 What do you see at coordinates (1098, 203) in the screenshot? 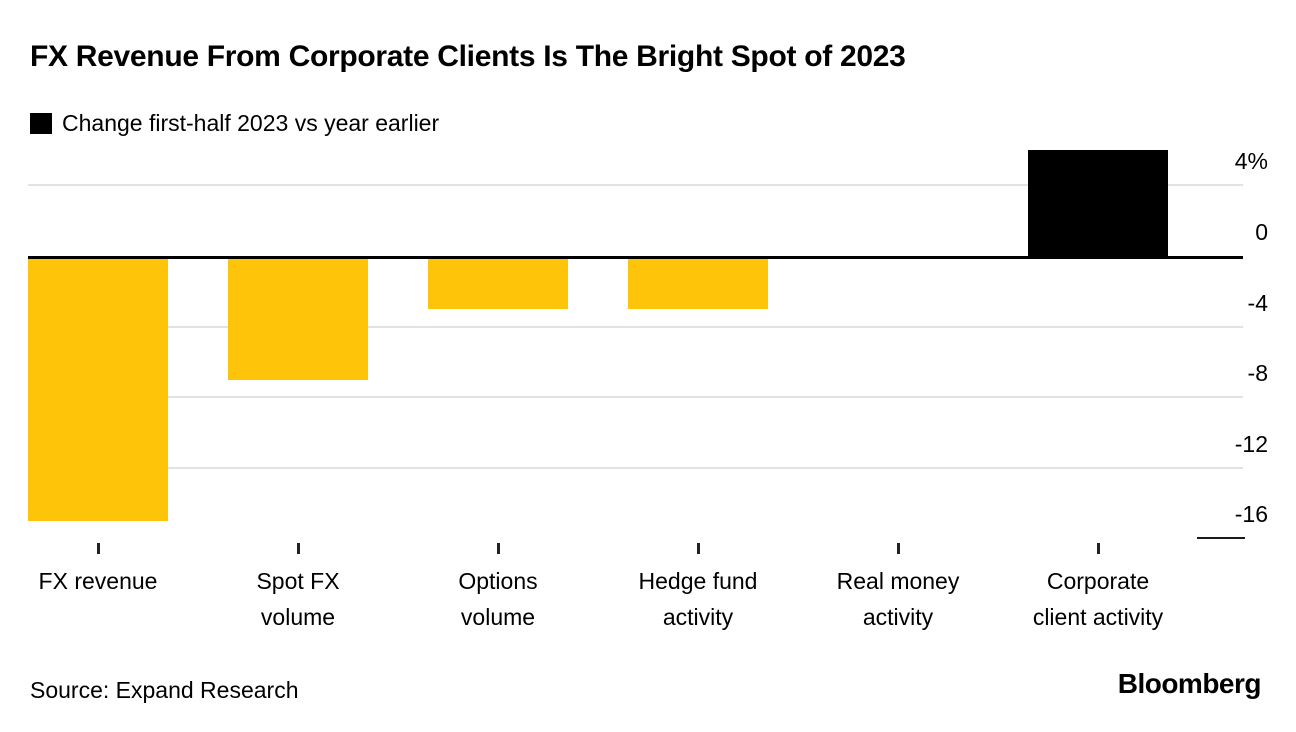
I see `bar-corporate-client-activity` at bounding box center [1098, 203].